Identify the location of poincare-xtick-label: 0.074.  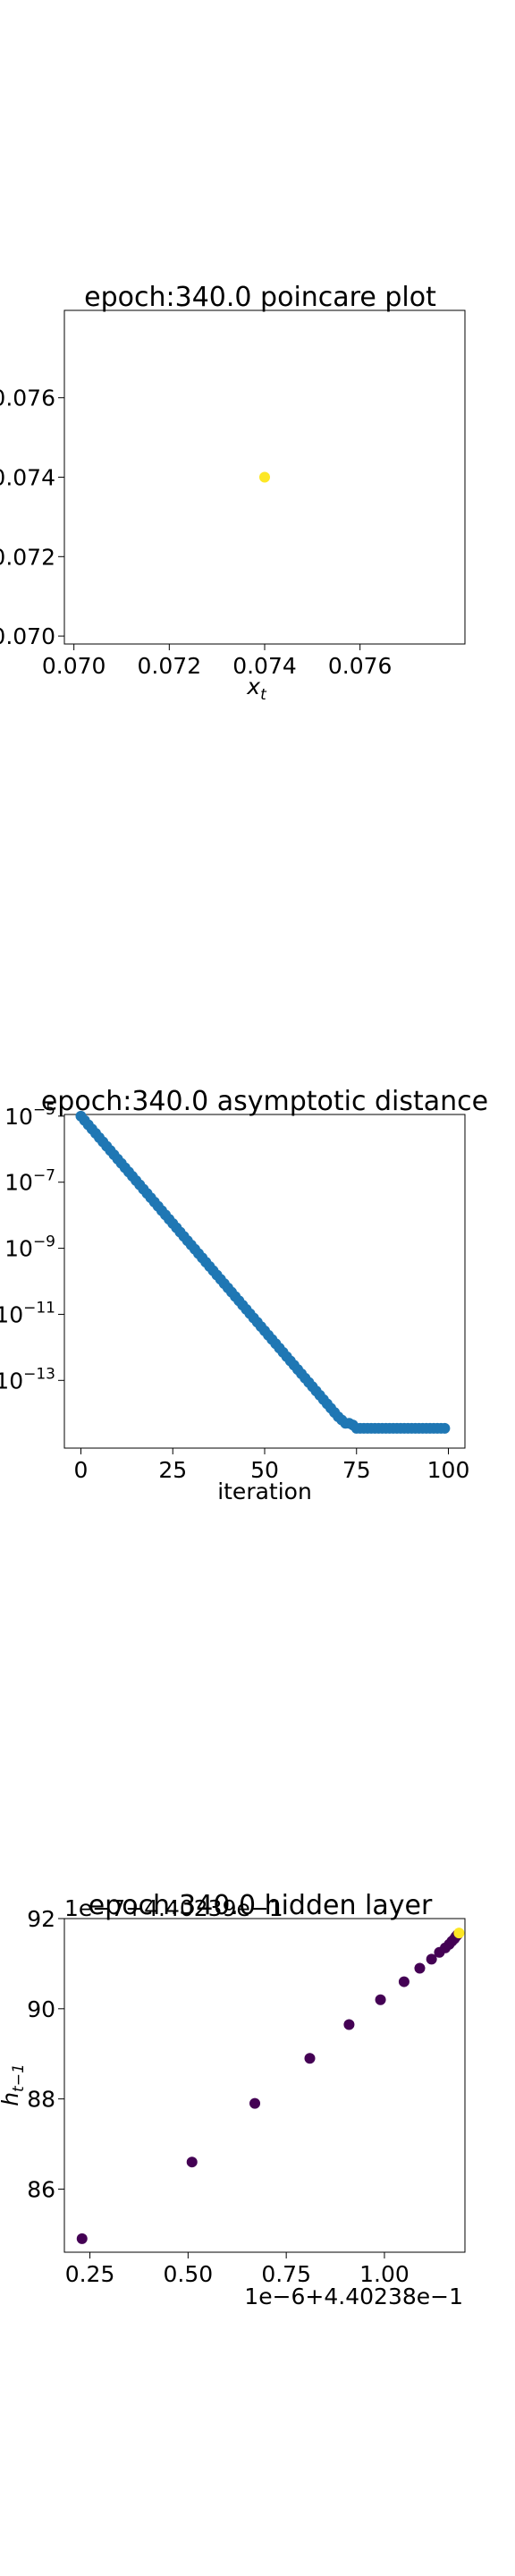
(264, 666).